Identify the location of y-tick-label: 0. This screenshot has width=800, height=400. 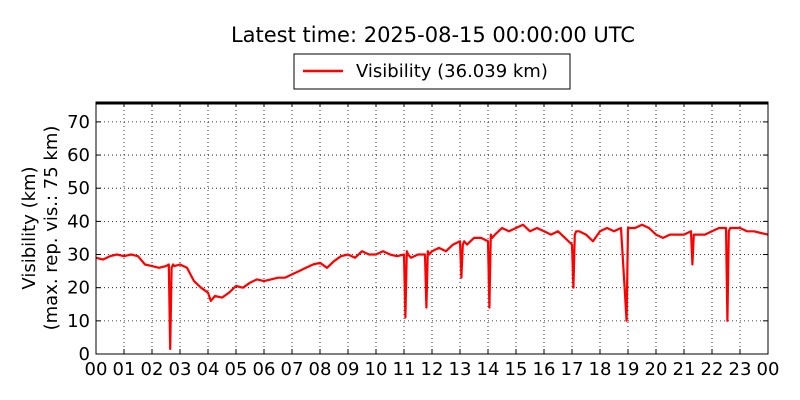
(84, 354).